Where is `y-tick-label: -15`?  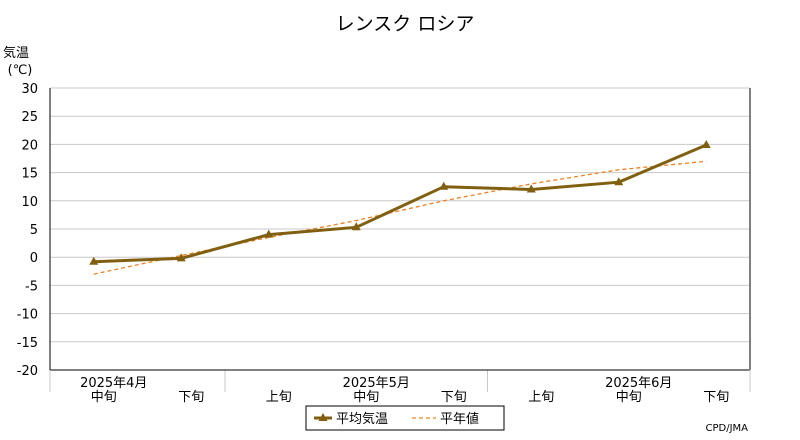
y-tick-label: -15 is located at coordinates (27, 343).